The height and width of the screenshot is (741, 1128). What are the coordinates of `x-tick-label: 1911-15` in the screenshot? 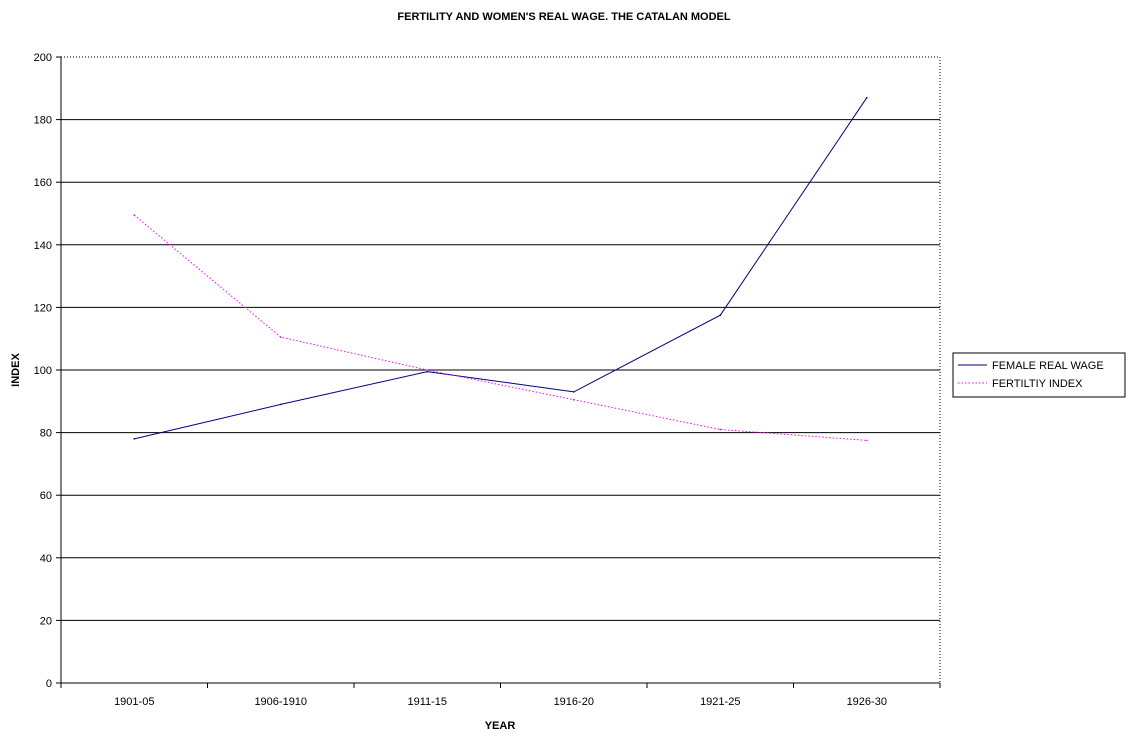 It's located at (427, 702).